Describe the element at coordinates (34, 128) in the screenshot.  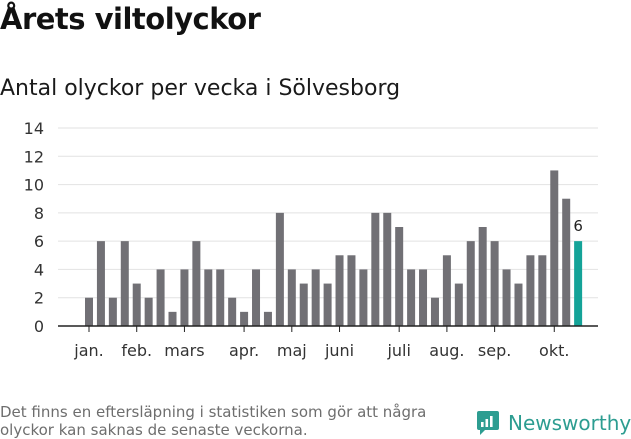
I see `y-tick-label: 14` at that location.